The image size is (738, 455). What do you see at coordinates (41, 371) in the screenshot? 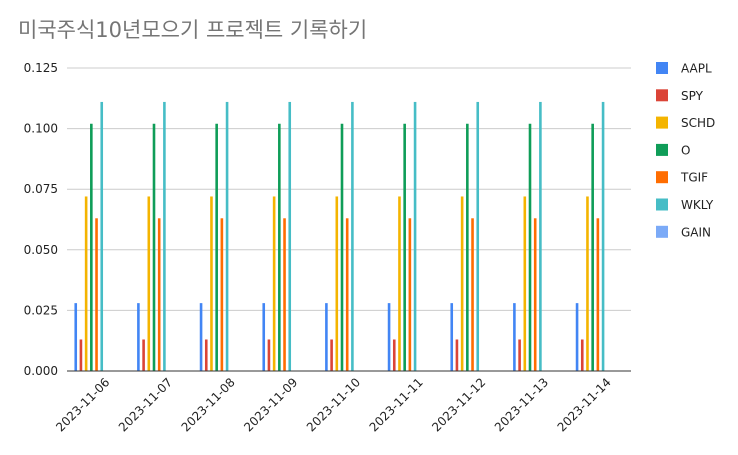
I see `y-tick-label: 0.000` at bounding box center [41, 371].